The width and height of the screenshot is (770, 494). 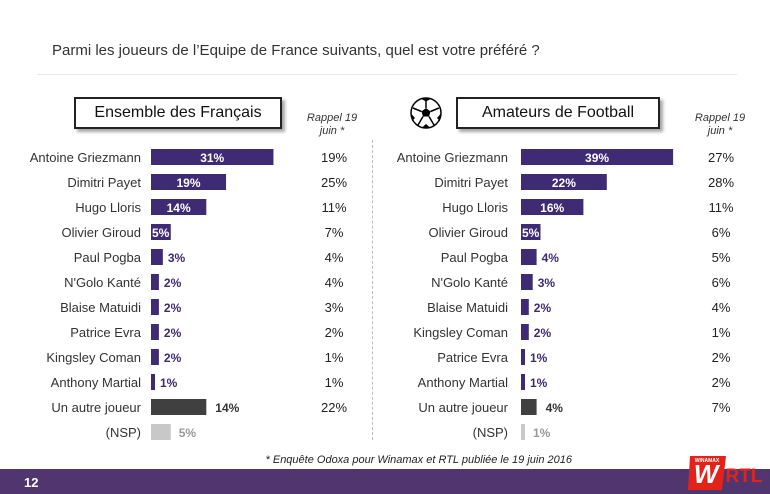 What do you see at coordinates (720, 124) in the screenshot?
I see `rappel-header-right: Rappel 19 juin *` at bounding box center [720, 124].